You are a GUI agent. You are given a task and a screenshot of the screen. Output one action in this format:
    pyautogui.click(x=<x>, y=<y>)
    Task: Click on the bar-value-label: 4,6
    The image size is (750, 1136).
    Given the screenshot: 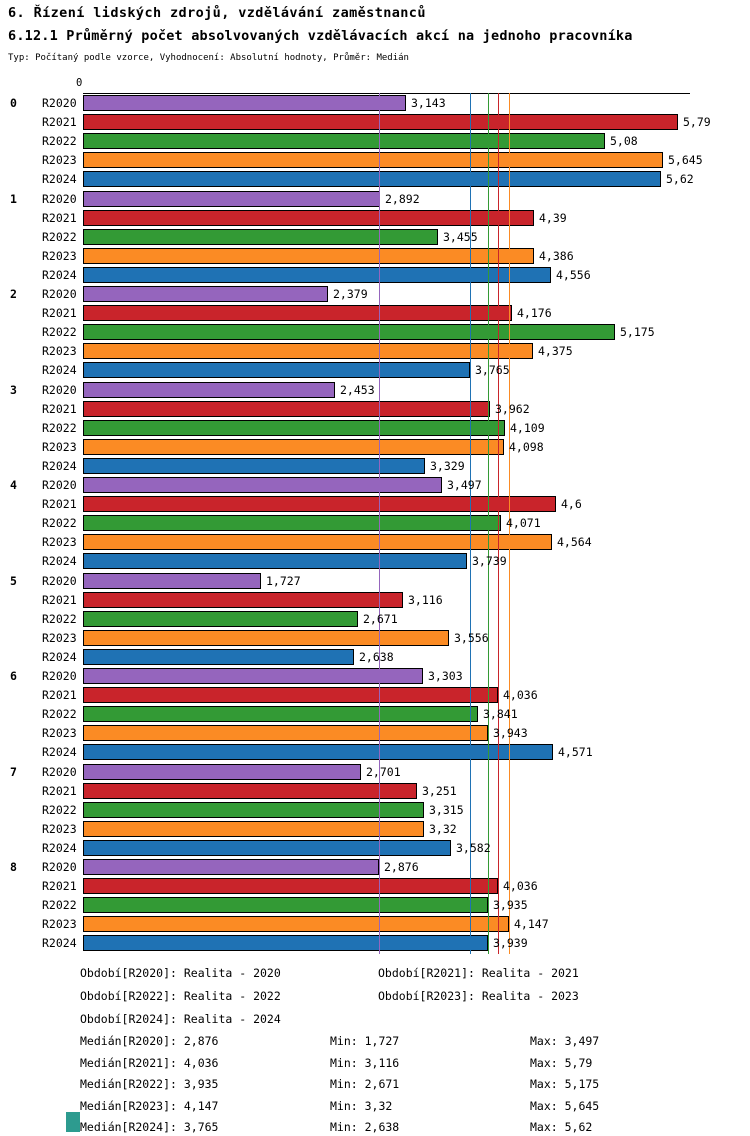 What is the action you would take?
    pyautogui.click(x=571, y=504)
    